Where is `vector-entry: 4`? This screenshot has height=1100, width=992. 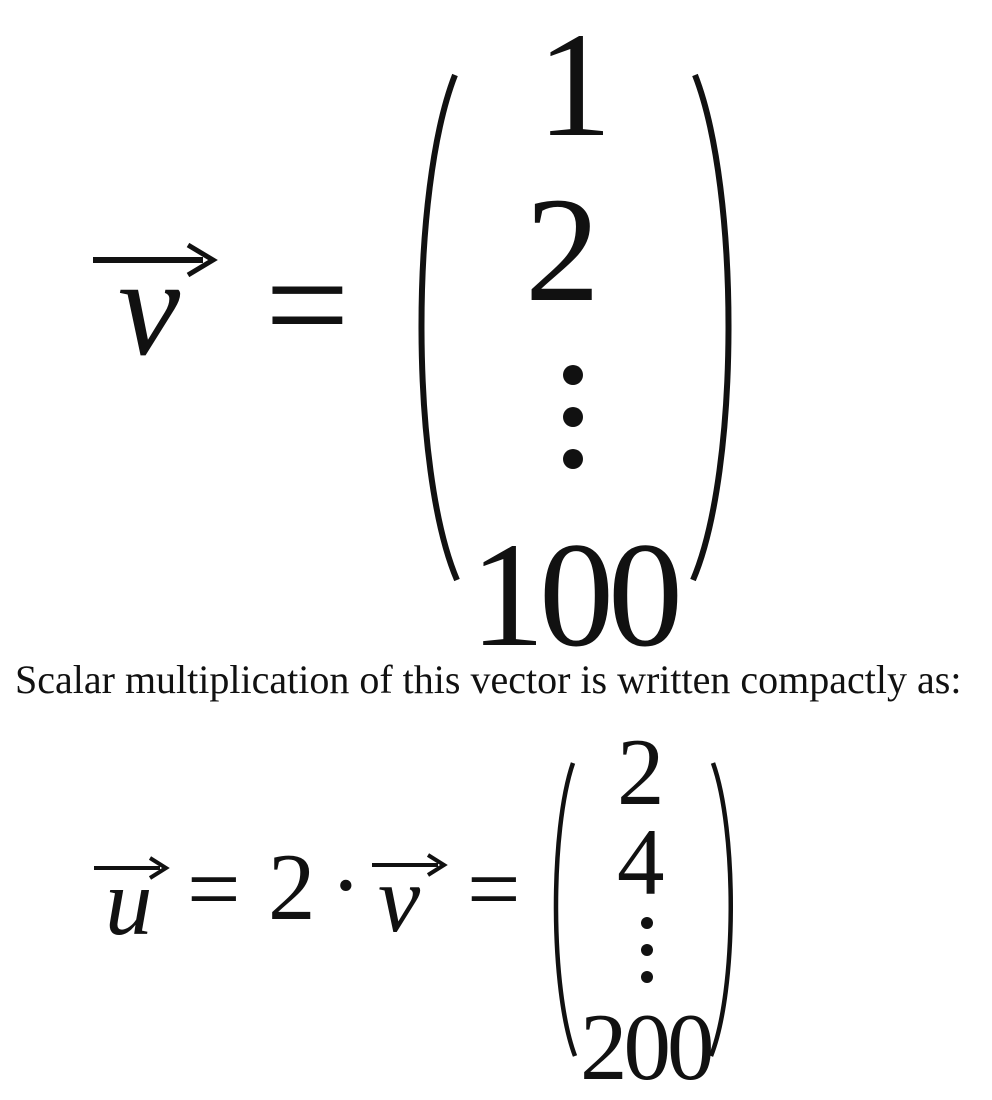
vector-entry: 4 is located at coordinates (641, 862).